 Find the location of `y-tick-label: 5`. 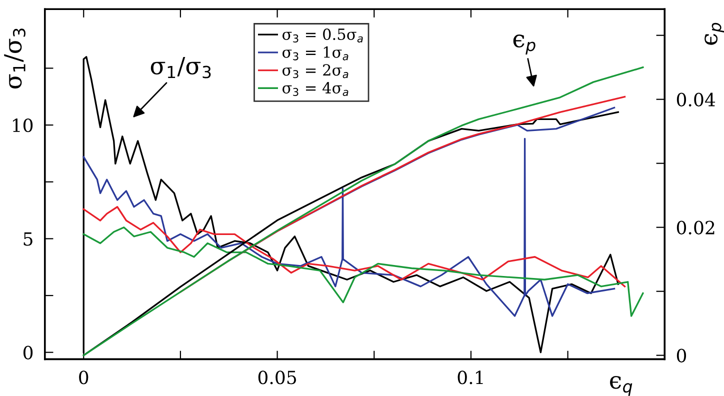

y-tick-label: 5 is located at coordinates (28, 239).